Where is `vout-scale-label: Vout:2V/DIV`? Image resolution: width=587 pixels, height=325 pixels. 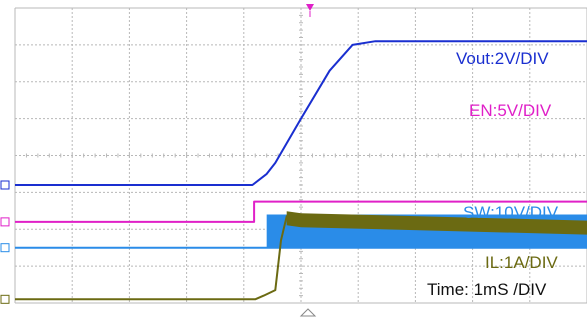
vout-scale-label: Vout:2V/DIV is located at coordinates (502, 58).